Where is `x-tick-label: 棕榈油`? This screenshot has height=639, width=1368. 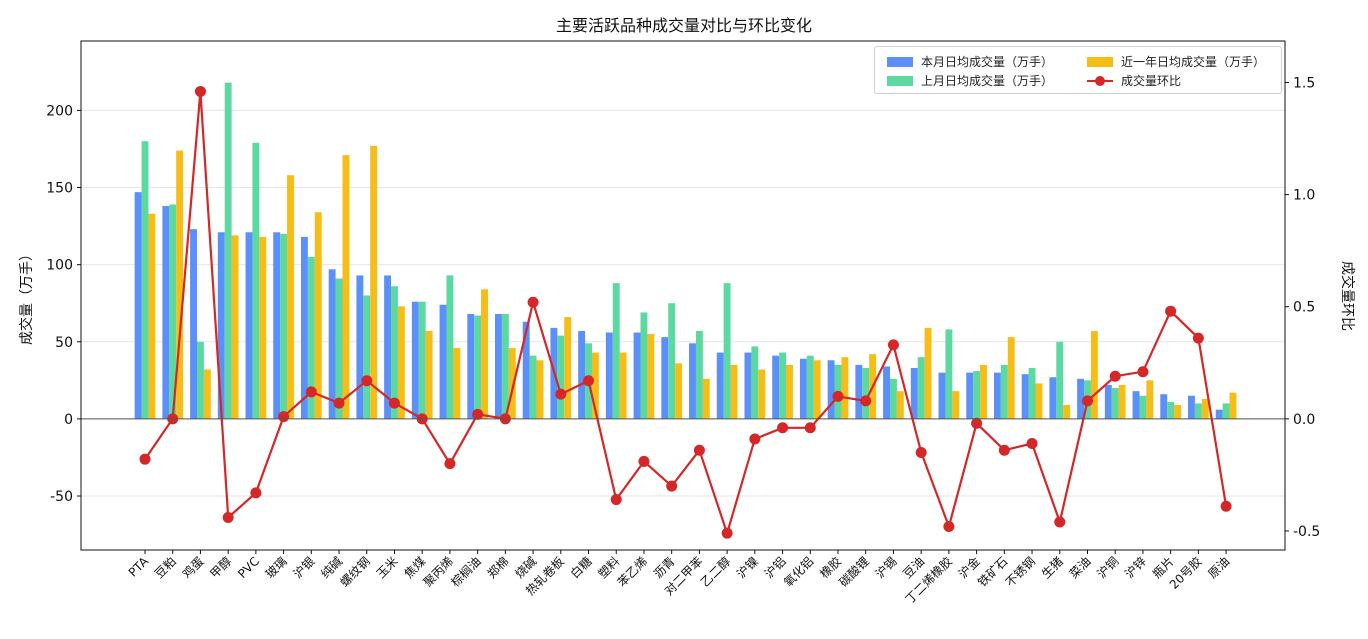
x-tick-label: 棕榈油 is located at coordinates (466, 572).